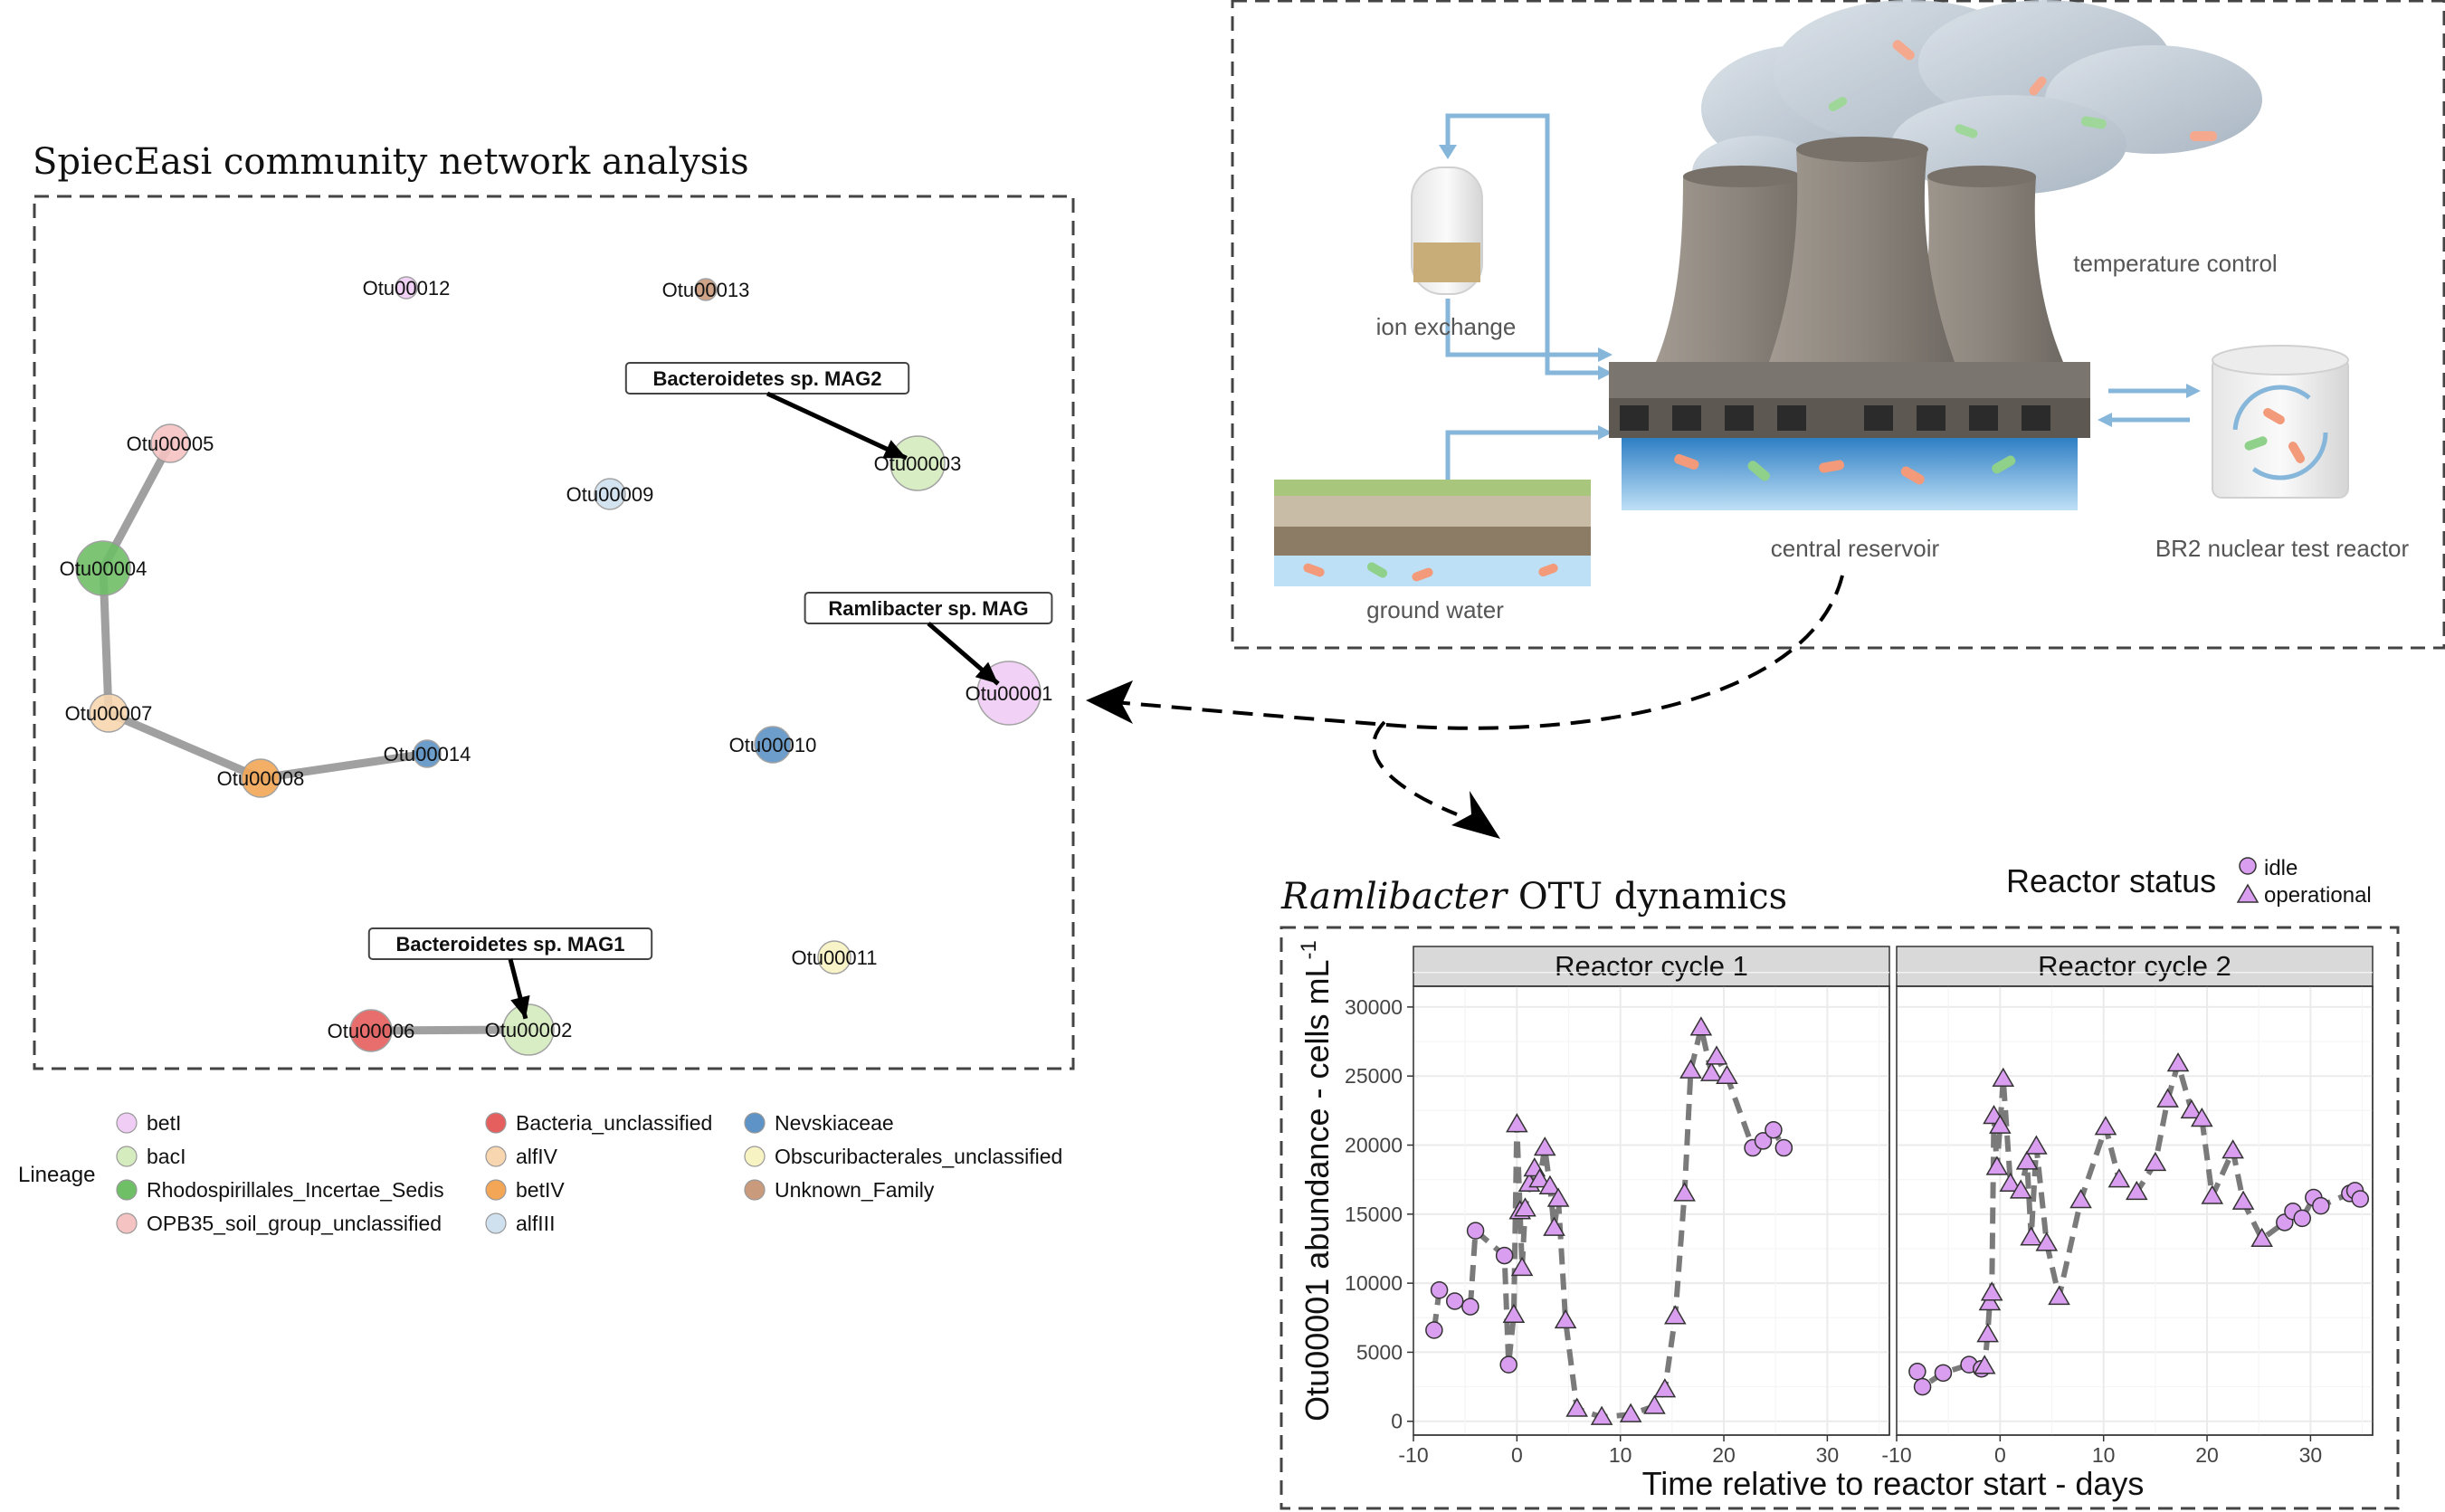 This screenshot has height=1512, width=2445. I want to click on legend-item-alfiii: alfIII, so click(520, 1224).